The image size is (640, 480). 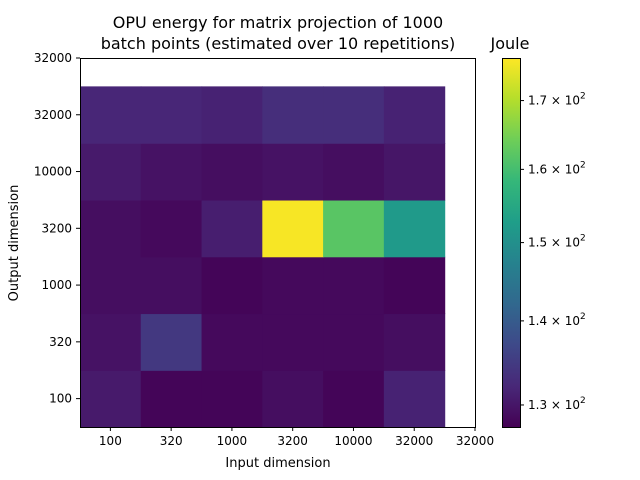 What do you see at coordinates (511, 242) in the screenshot?
I see `colorbar-gradient` at bounding box center [511, 242].